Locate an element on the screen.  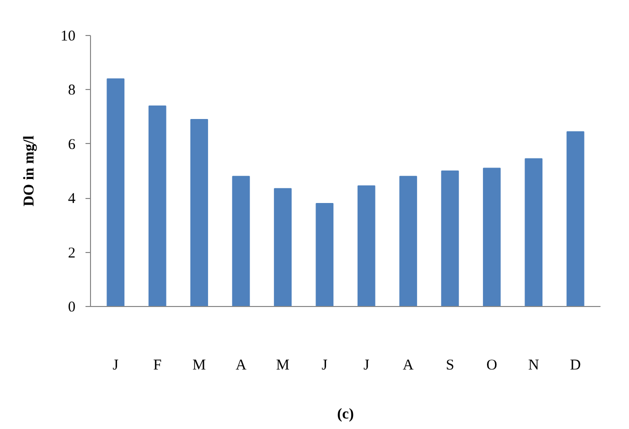
y-tick-label: 4 is located at coordinates (72, 199).